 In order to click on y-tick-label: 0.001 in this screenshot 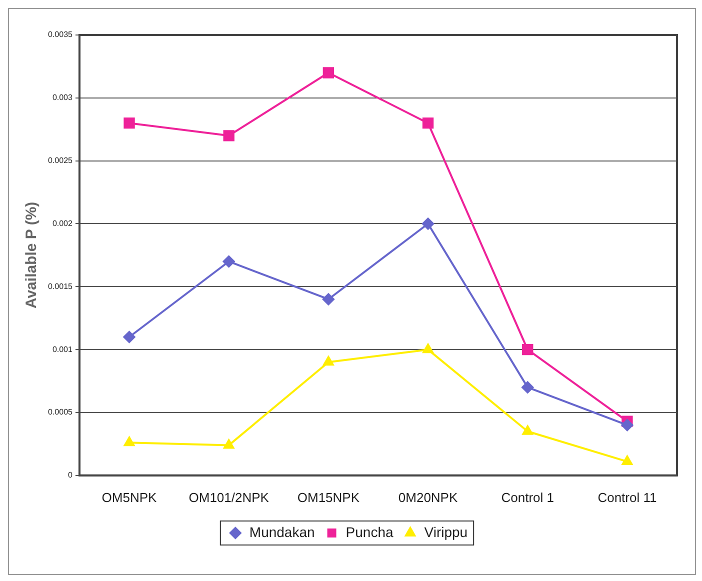, I will do `click(63, 349)`.